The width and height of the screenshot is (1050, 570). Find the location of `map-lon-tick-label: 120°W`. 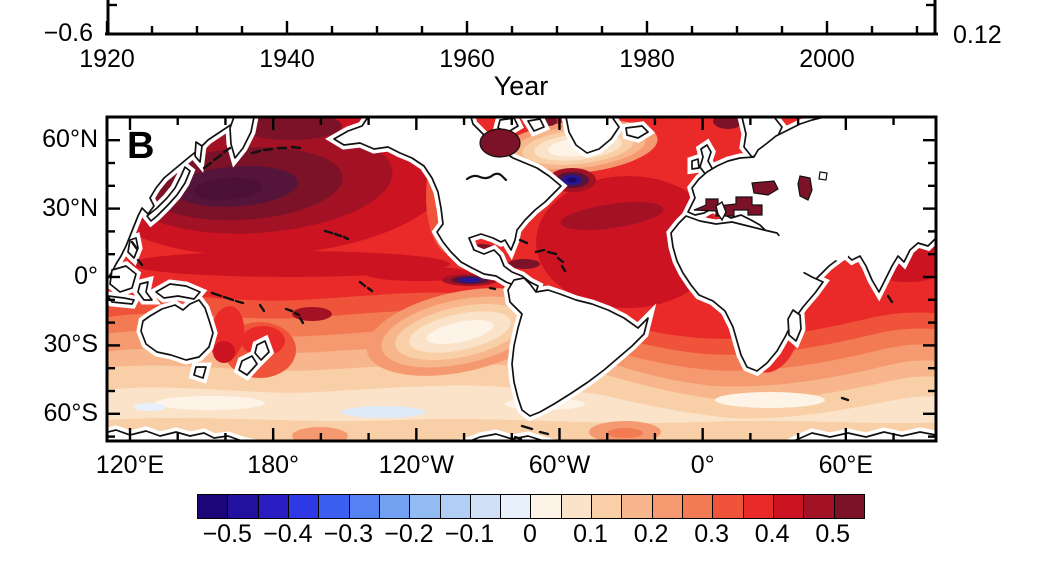

map-lon-tick-label: 120°W is located at coordinates (416, 465).